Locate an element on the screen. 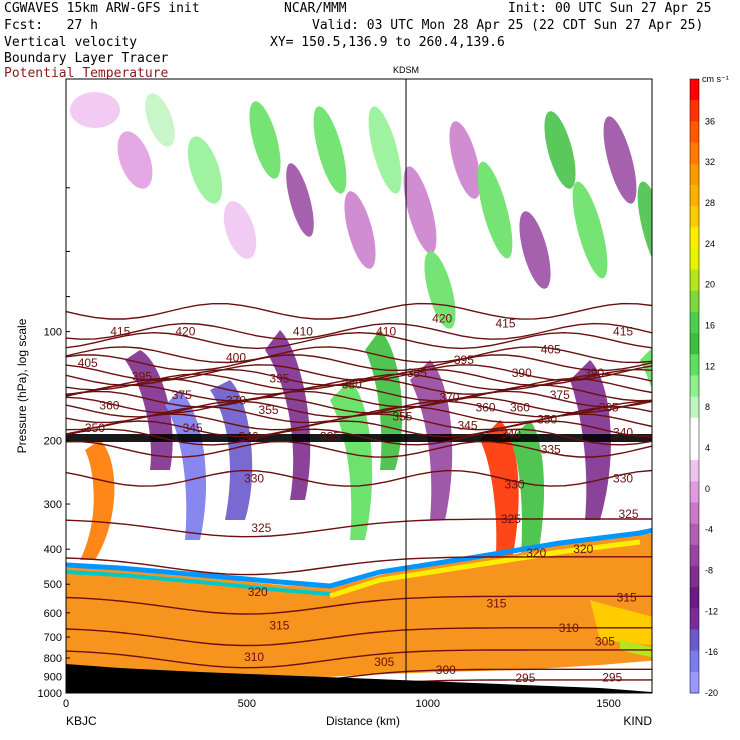 Image resolution: width=740 pixels, height=740 pixels. y-tick-label: 600 is located at coordinates (53, 614).